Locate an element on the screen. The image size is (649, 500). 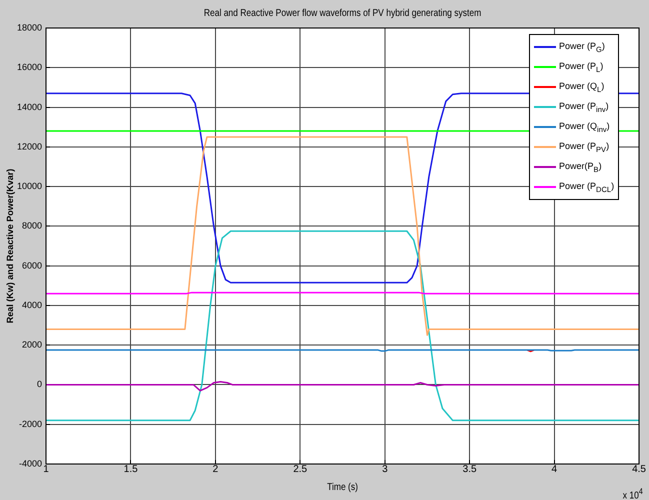
x-axis-title: Time (s) is located at coordinates (342, 487).